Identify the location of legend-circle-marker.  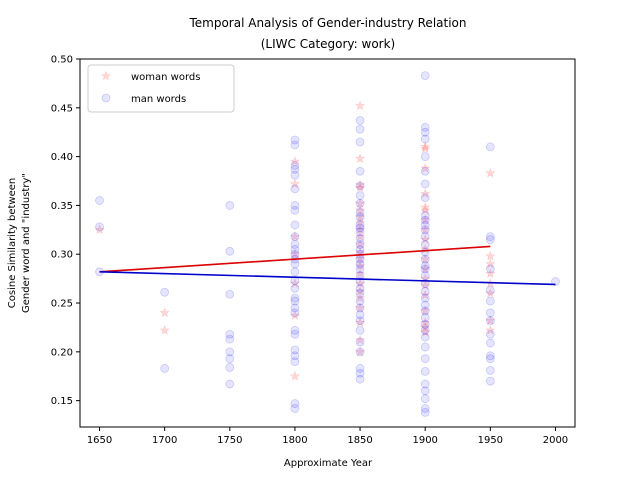
(106, 98).